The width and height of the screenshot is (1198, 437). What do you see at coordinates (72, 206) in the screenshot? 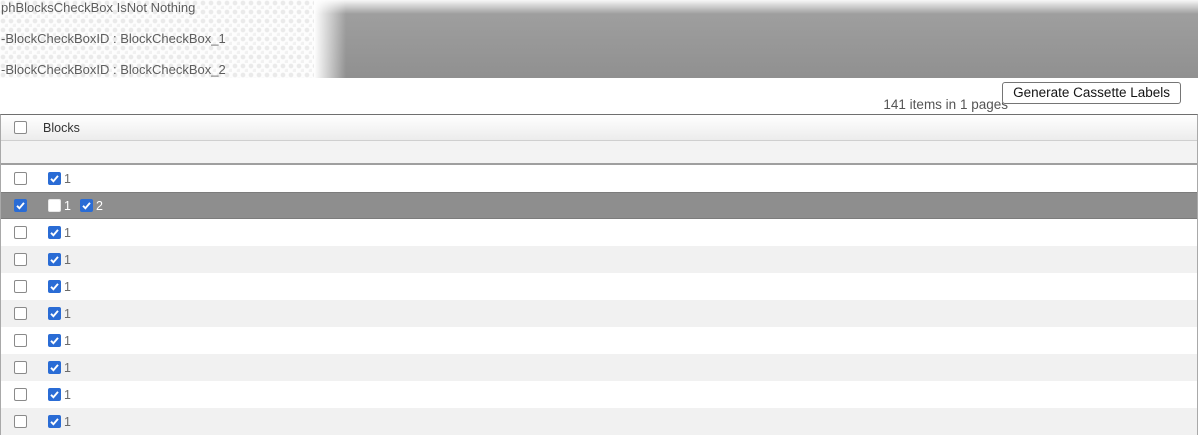
I see `blocks-cell: 1 2` at bounding box center [72, 206].